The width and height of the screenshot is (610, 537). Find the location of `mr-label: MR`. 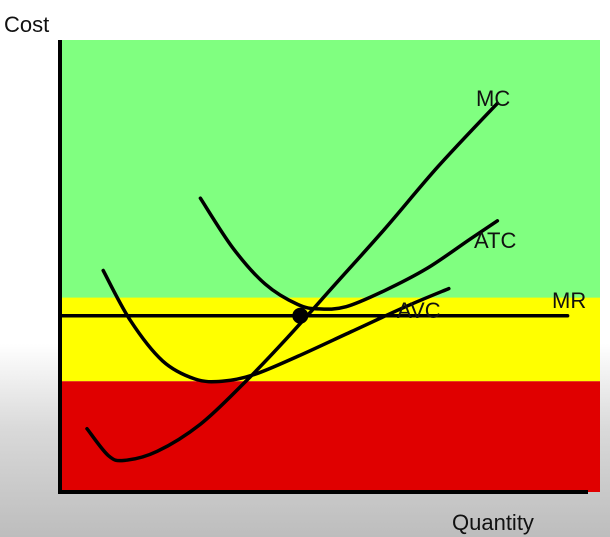

mr-label: MR is located at coordinates (569, 300).